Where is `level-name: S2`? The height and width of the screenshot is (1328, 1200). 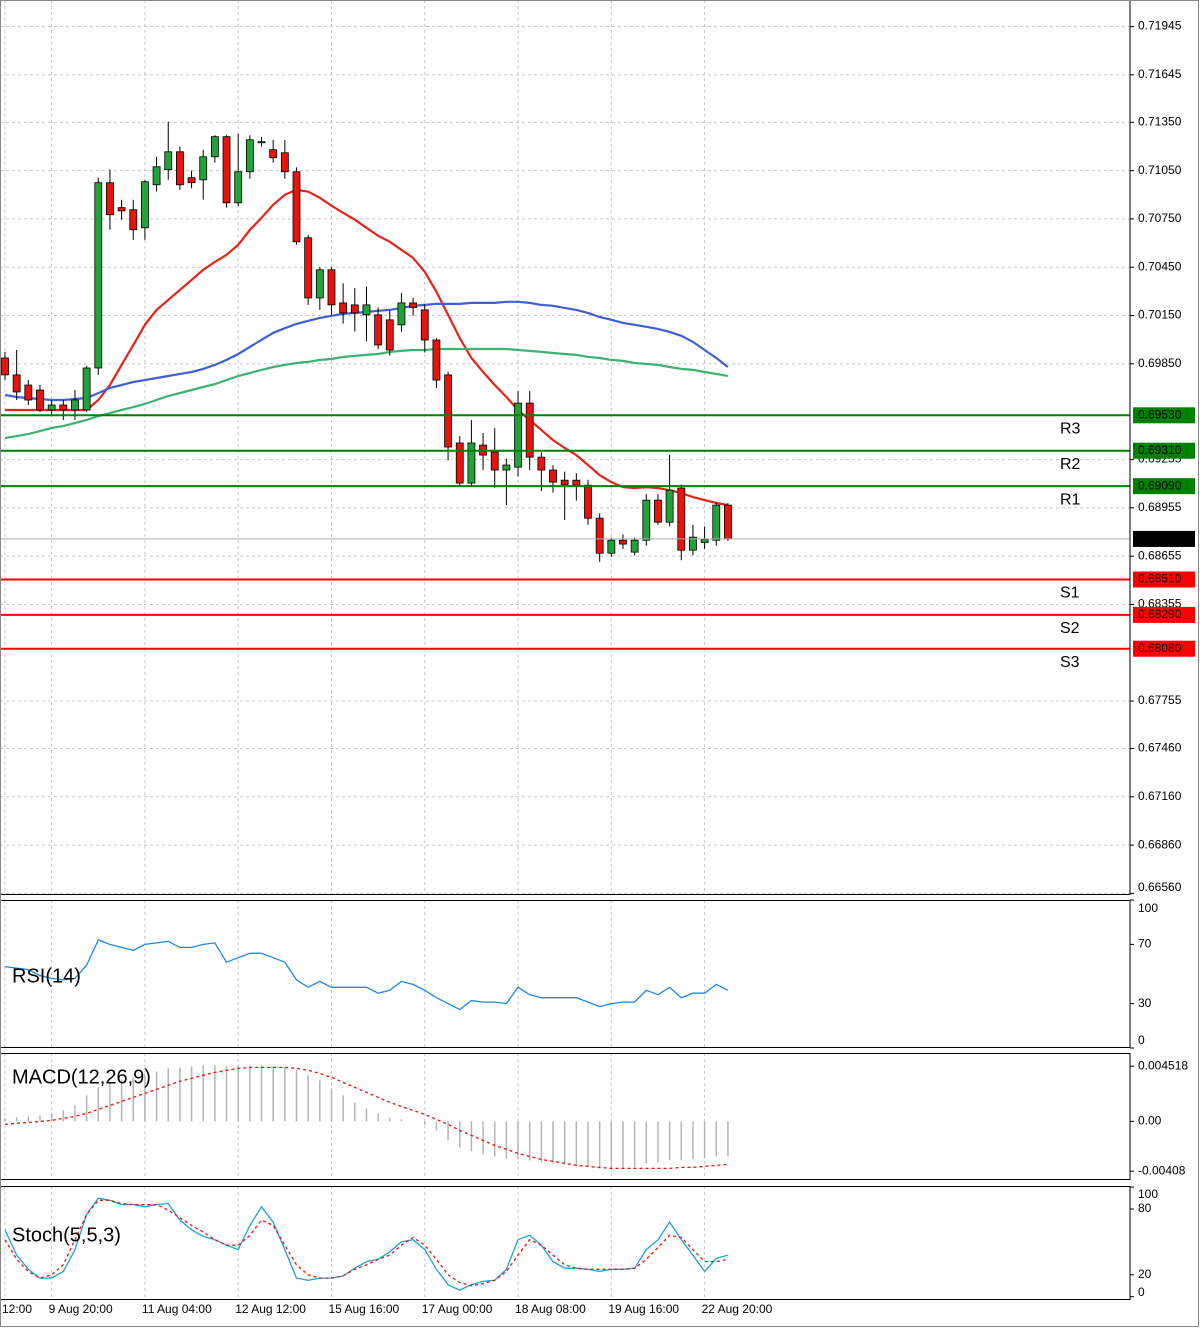 level-name: S2 is located at coordinates (1070, 628).